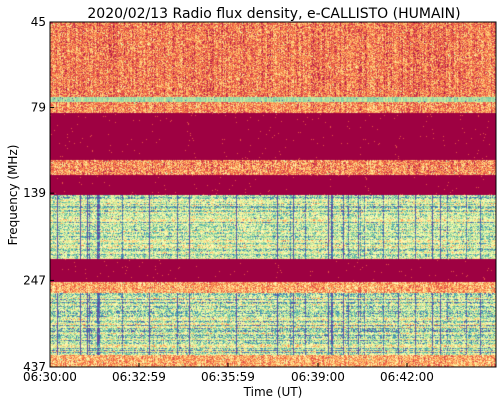 The image size is (504, 404). What do you see at coordinates (34, 280) in the screenshot?
I see `y-tick-label: 247` at bounding box center [34, 280].